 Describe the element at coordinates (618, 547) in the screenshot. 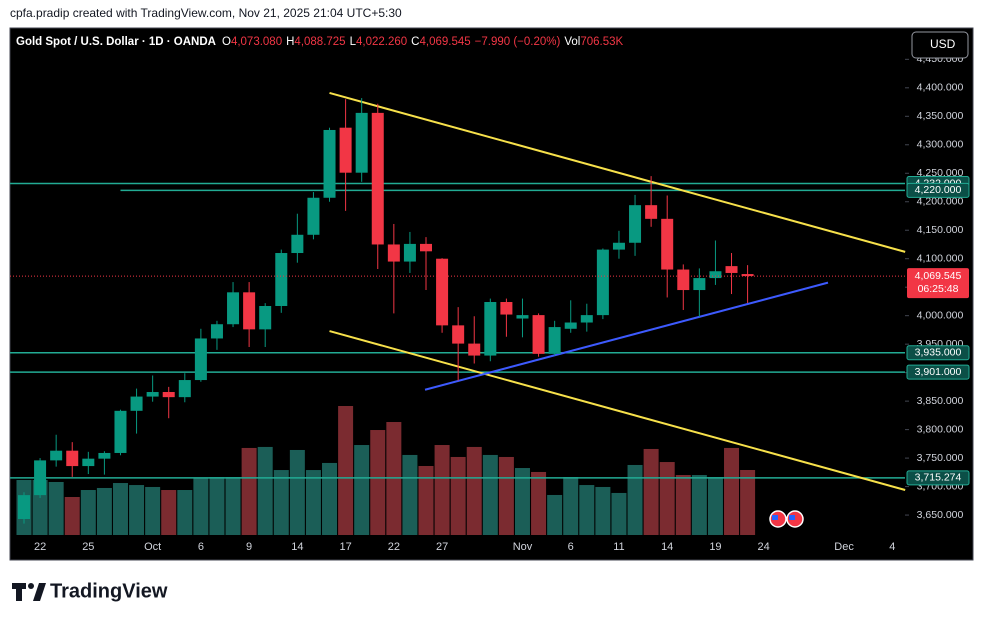

I see `x-tick-label: 11` at that location.